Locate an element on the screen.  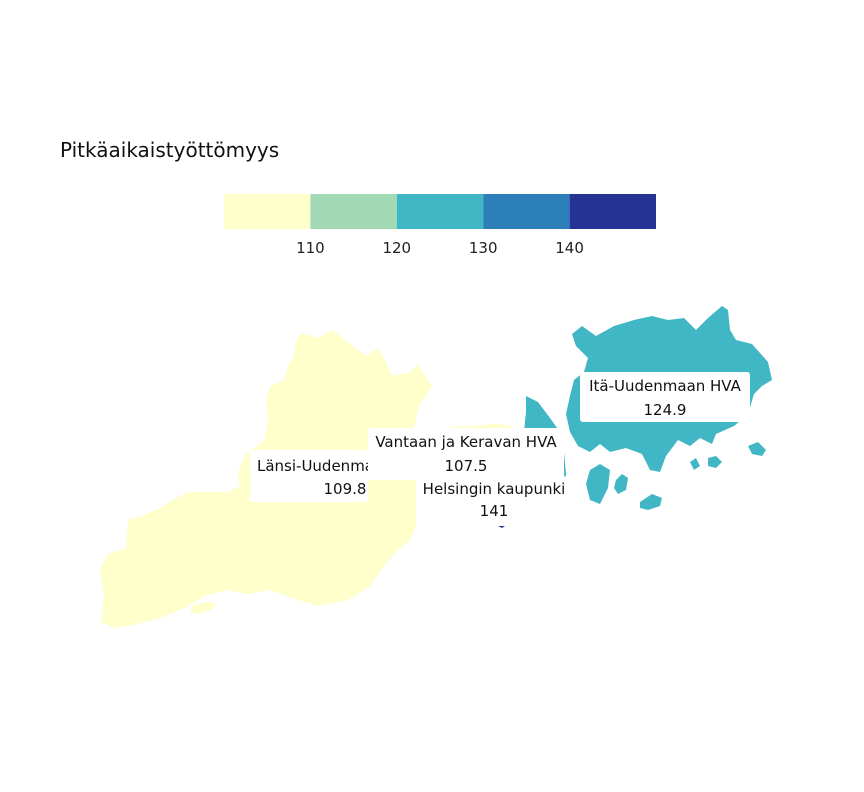
label-helsinki: Helsingin kaupunki 141 is located at coordinates (491, 501).